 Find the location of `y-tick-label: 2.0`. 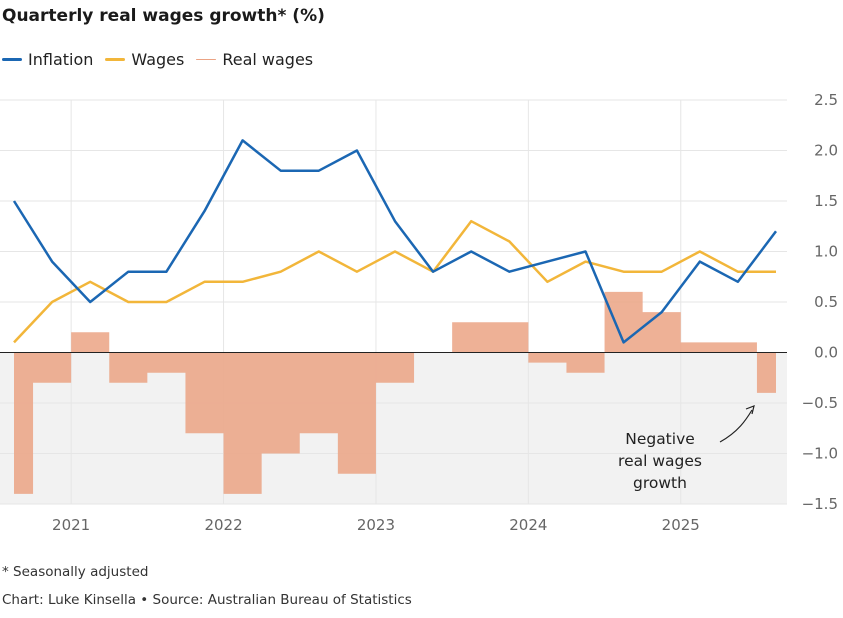

y-tick-label: 2.0 is located at coordinates (826, 151).